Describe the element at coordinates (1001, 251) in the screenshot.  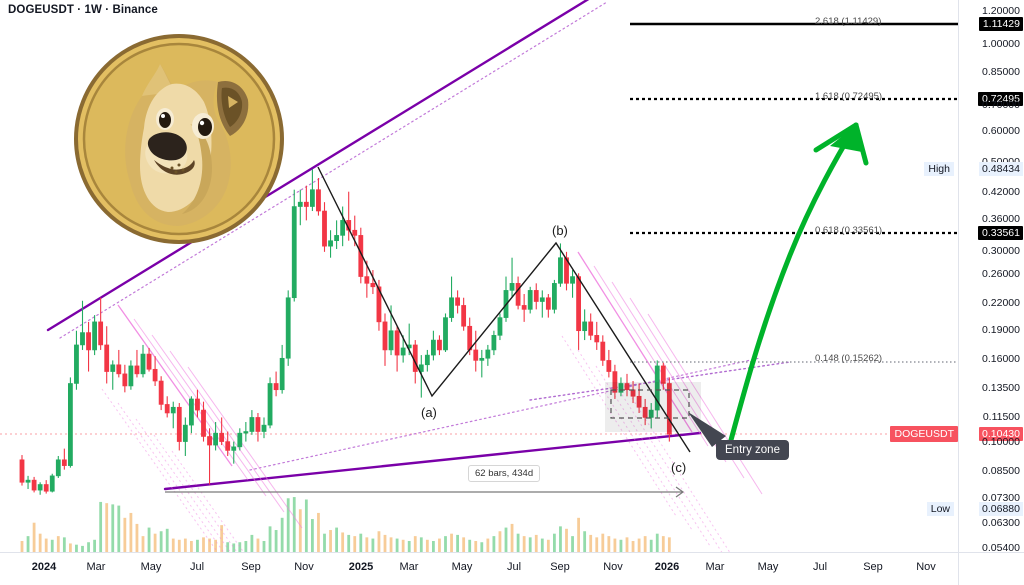
I see `price-tick-0-30000: 0.30000` at that location.